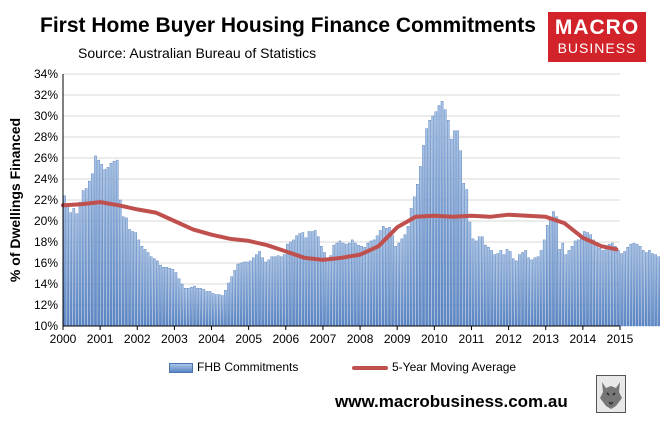 The height and width of the screenshot is (424, 660). I want to click on y-tick-label: 34%, so click(46, 74).